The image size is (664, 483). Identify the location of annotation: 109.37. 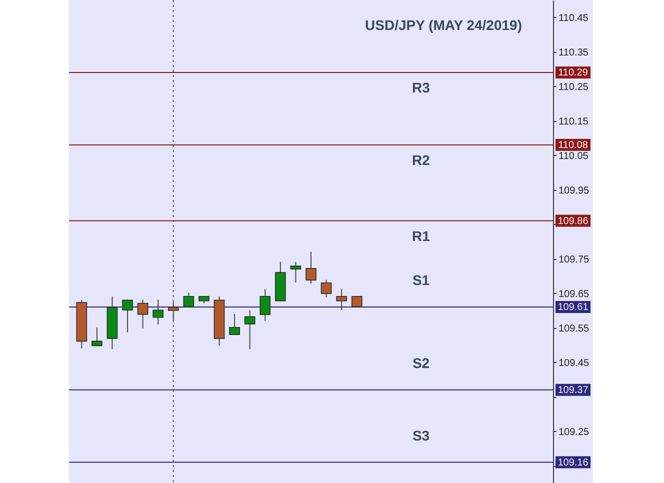
(573, 390).